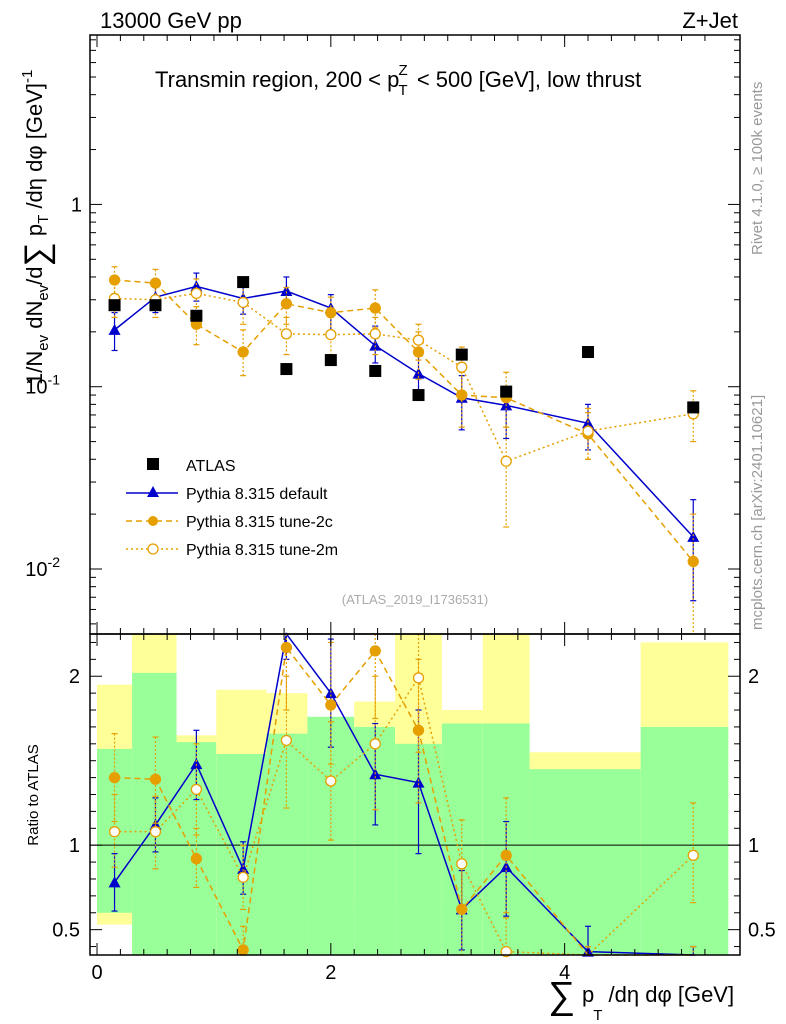 Image resolution: width=786 pixels, height=1024 pixels. Describe the element at coordinates (753, 846) in the screenshot. I see `ratio-y-tick-label-right: 1` at that location.